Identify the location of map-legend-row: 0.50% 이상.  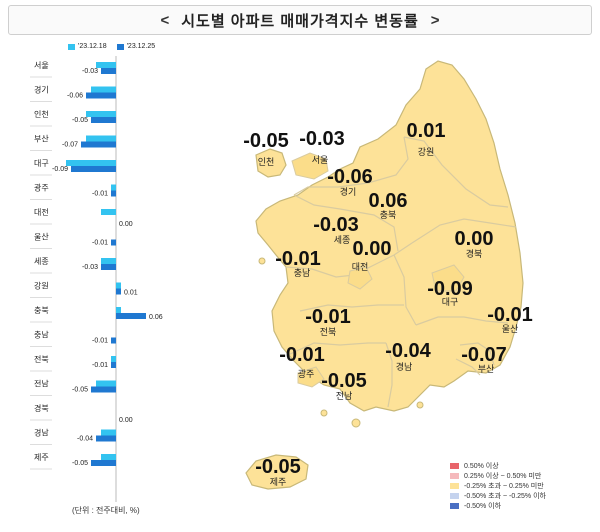
(498, 466).